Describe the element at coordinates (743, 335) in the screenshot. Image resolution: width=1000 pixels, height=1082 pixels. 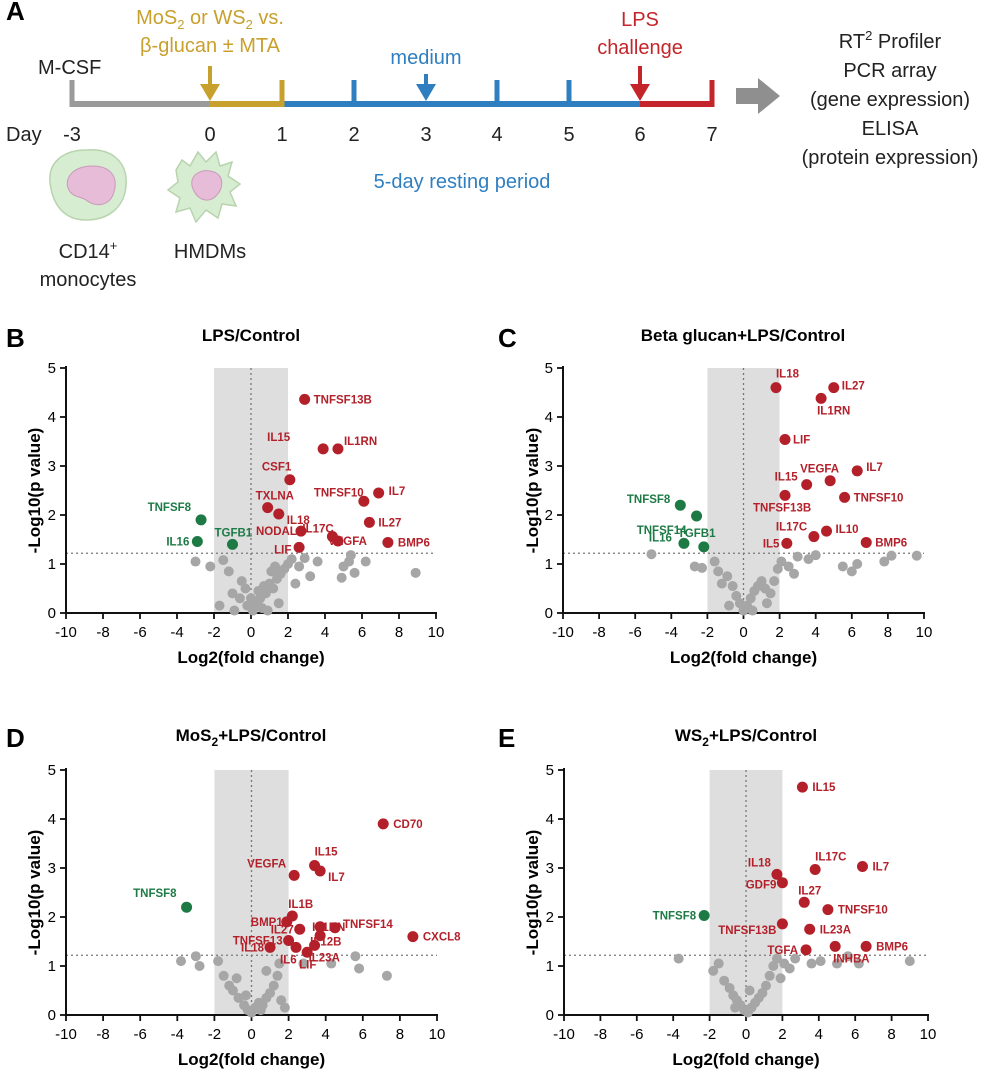
I see `chart-title: Beta glucan+LPS/Control` at that location.